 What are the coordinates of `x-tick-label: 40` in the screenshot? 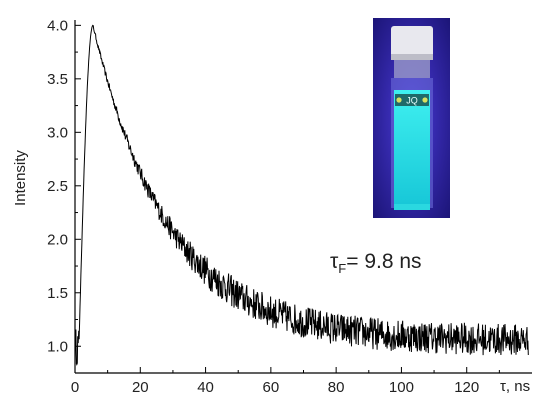 It's located at (205, 387).